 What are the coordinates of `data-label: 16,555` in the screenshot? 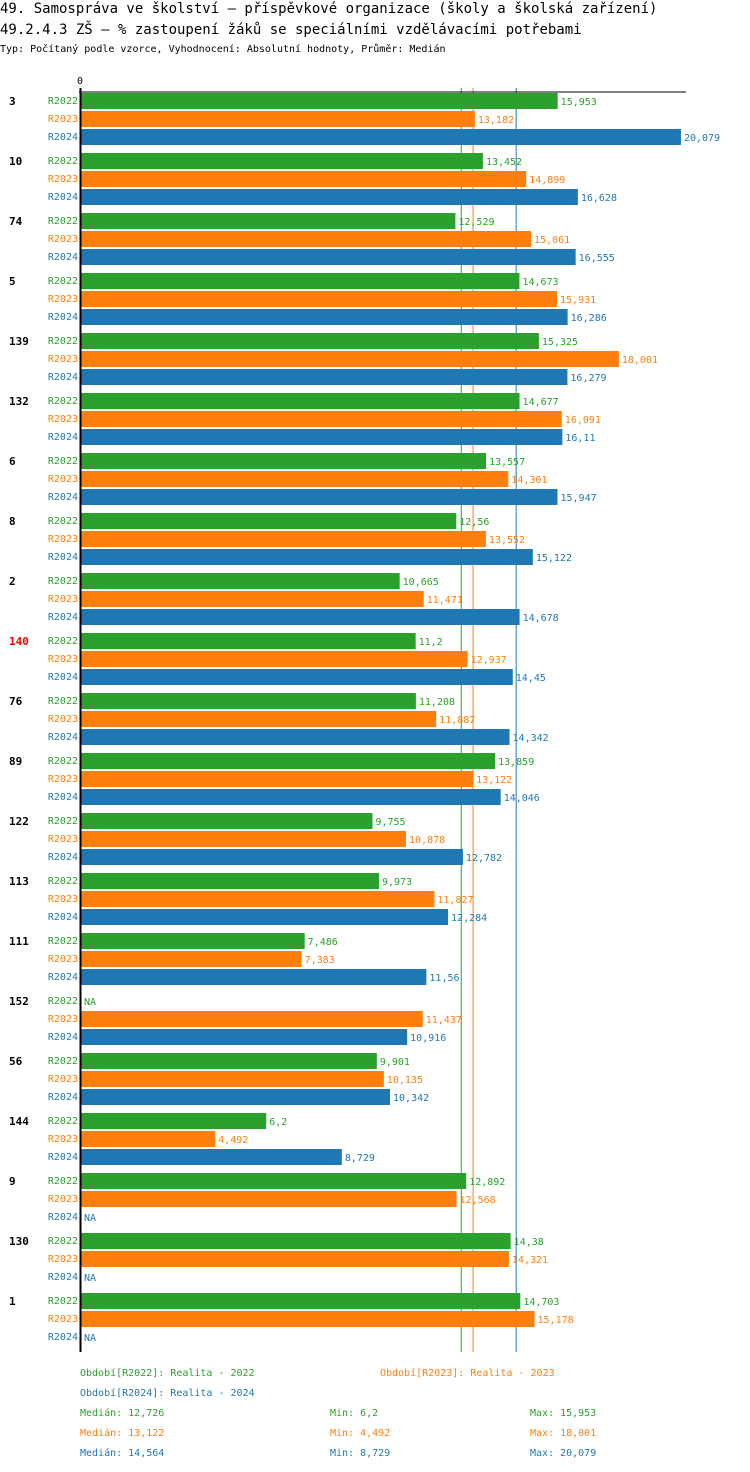 It's located at (597, 258).